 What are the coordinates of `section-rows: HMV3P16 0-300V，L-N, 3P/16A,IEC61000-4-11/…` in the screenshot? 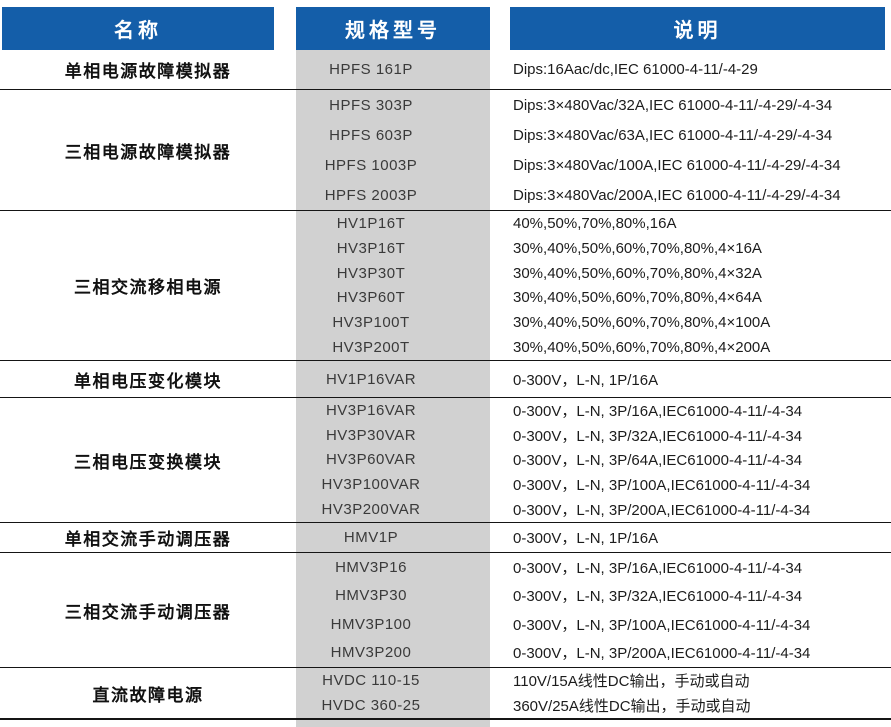 It's located at (593, 610).